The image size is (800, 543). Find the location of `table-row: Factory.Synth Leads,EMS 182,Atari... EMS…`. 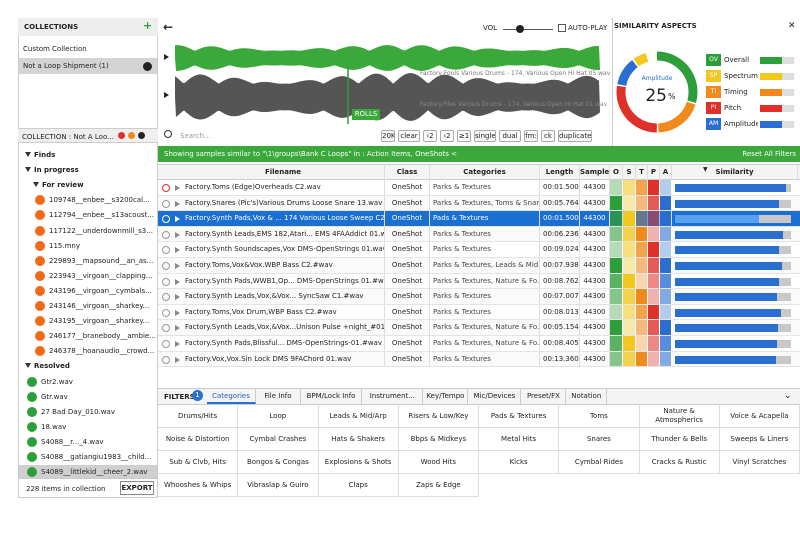

table-row: Factory.Synth Leads,EMS 182,Atari... EMS… is located at coordinates (479, 234).